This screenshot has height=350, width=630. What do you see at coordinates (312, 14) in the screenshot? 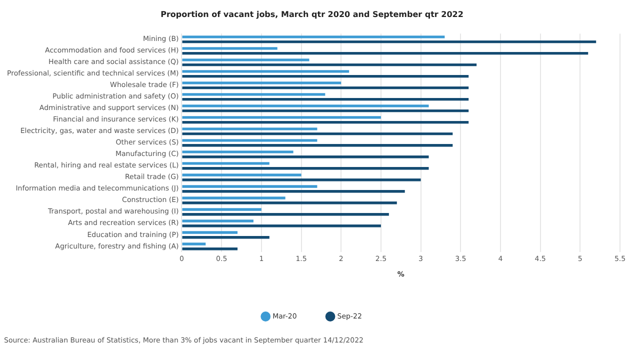
I see `chart-title: Proportion of vacant jobs, March qtr 2020 and September qtr 2022` at bounding box center [312, 14].